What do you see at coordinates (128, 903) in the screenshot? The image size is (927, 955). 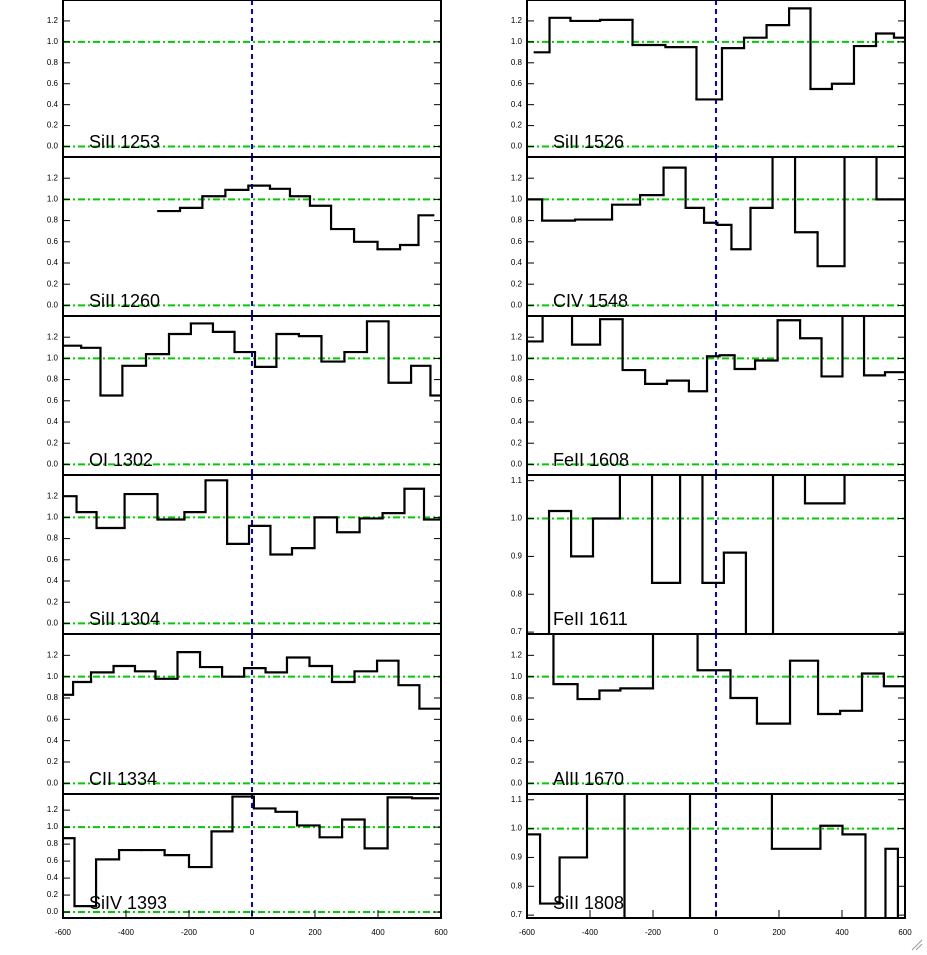 I see `line-label: SiIV 1393` at bounding box center [128, 903].